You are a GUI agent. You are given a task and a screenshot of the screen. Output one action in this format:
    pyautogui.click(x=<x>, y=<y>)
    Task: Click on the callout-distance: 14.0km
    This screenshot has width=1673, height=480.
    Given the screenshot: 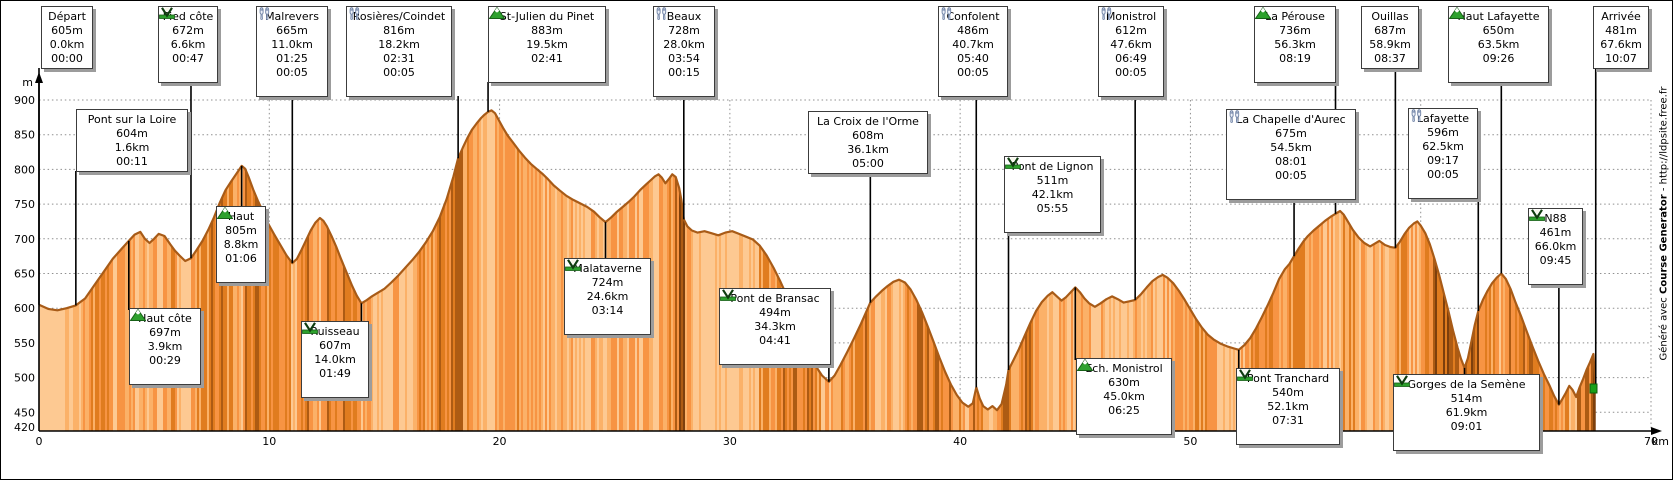 What is the action you would take?
    pyautogui.click(x=335, y=359)
    